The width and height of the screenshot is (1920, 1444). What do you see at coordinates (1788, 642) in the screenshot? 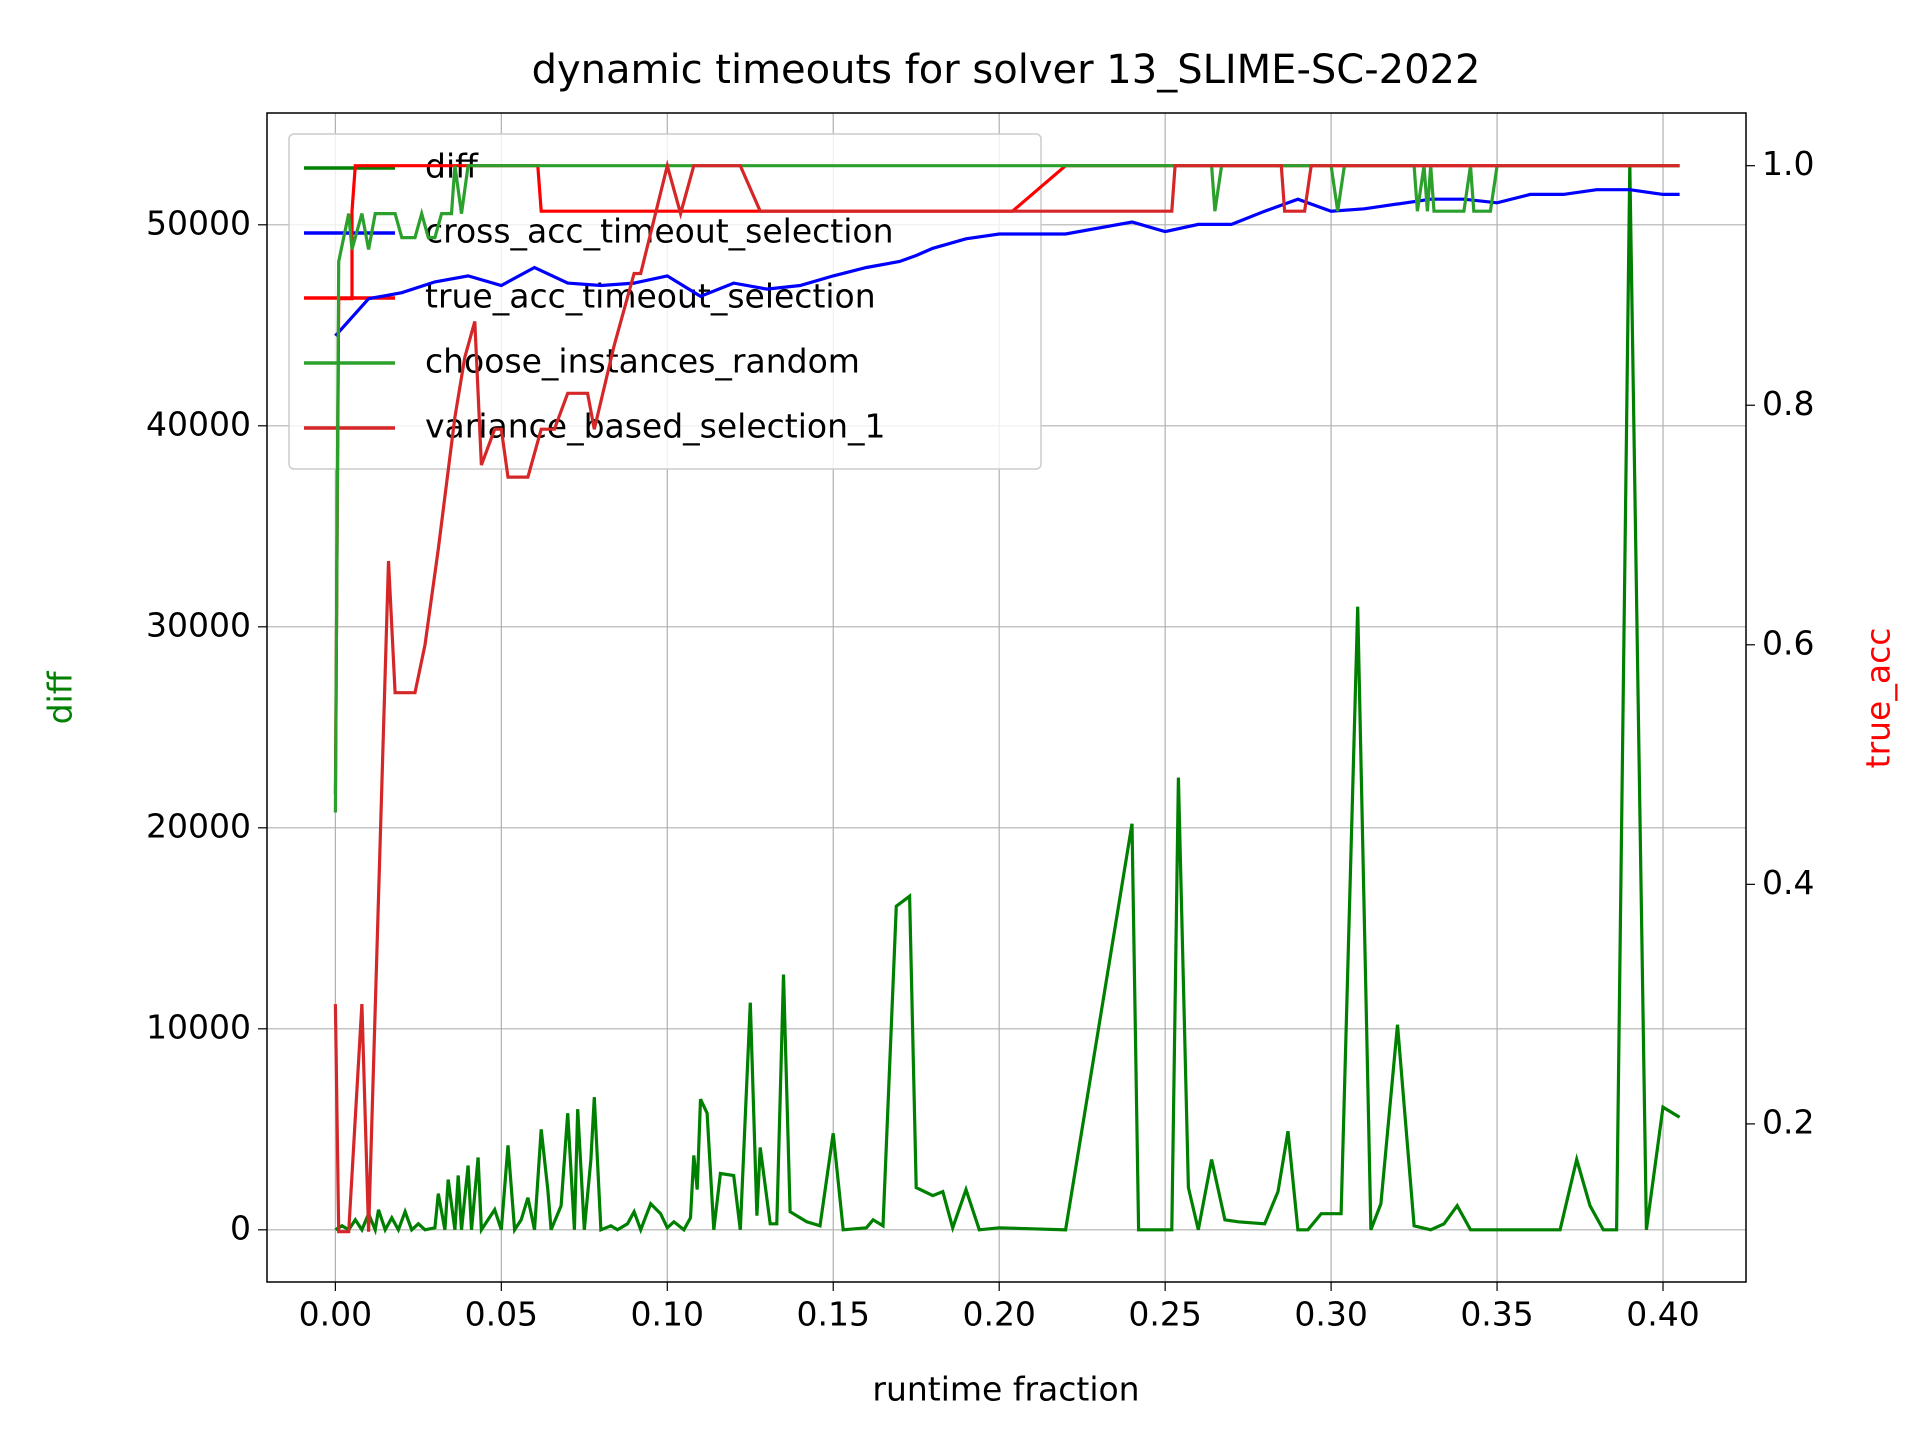
I see `y2-tick-label: 0.6` at bounding box center [1788, 642].